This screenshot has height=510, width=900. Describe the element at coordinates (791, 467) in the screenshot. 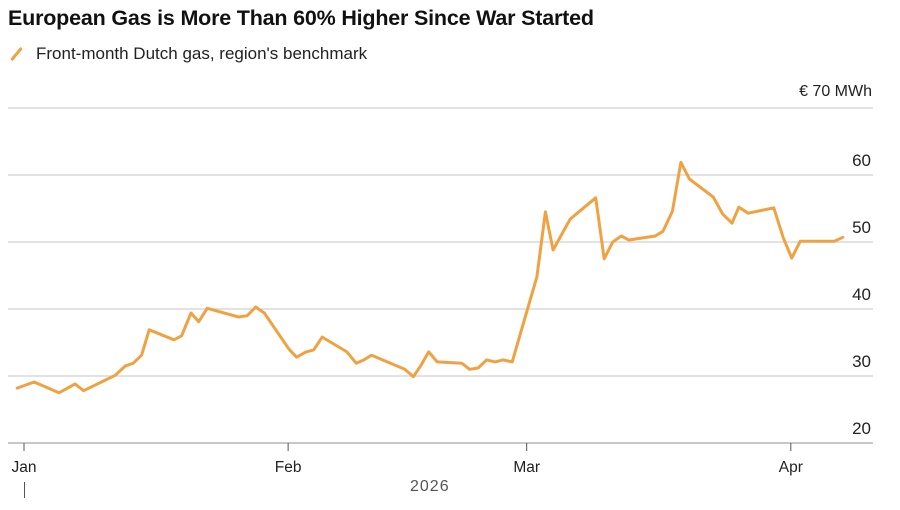

I see `x-tick-label: Apr` at that location.